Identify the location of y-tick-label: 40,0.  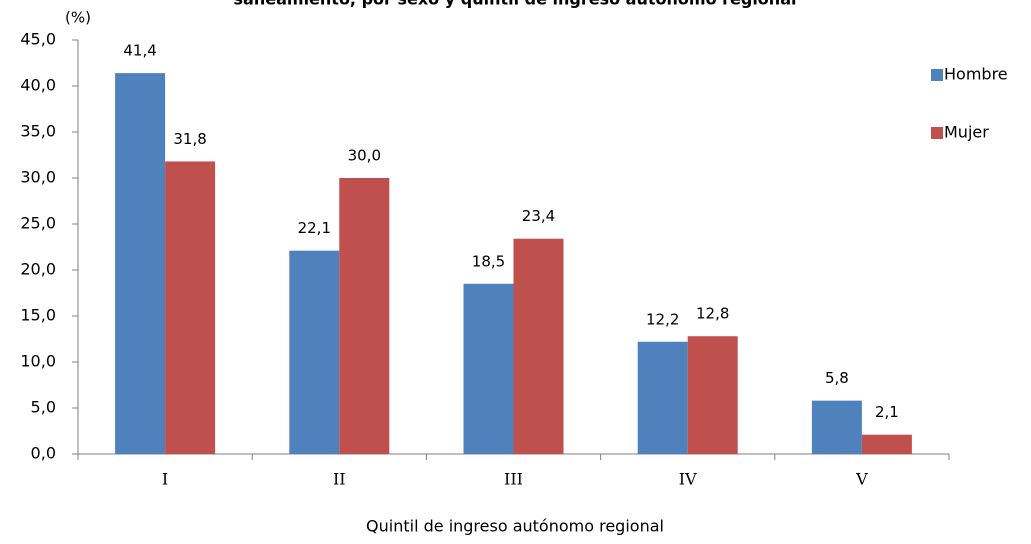
(38, 85).